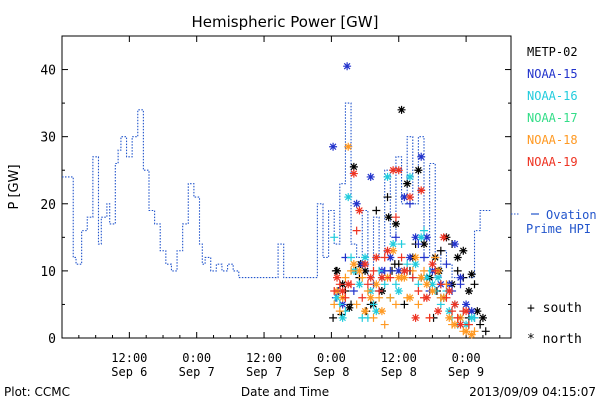  I want to click on footer-timestamp: 2013/09/09 04:15:07, so click(532, 392).